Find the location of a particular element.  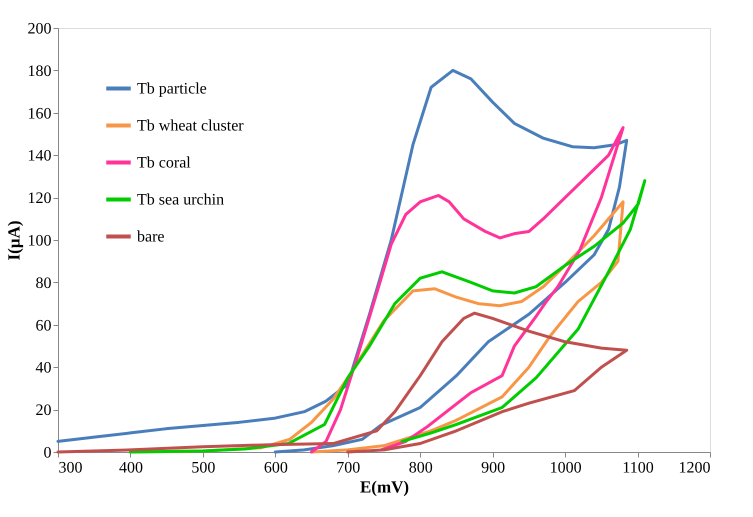

y-tick-label: 200 is located at coordinates (40, 29).